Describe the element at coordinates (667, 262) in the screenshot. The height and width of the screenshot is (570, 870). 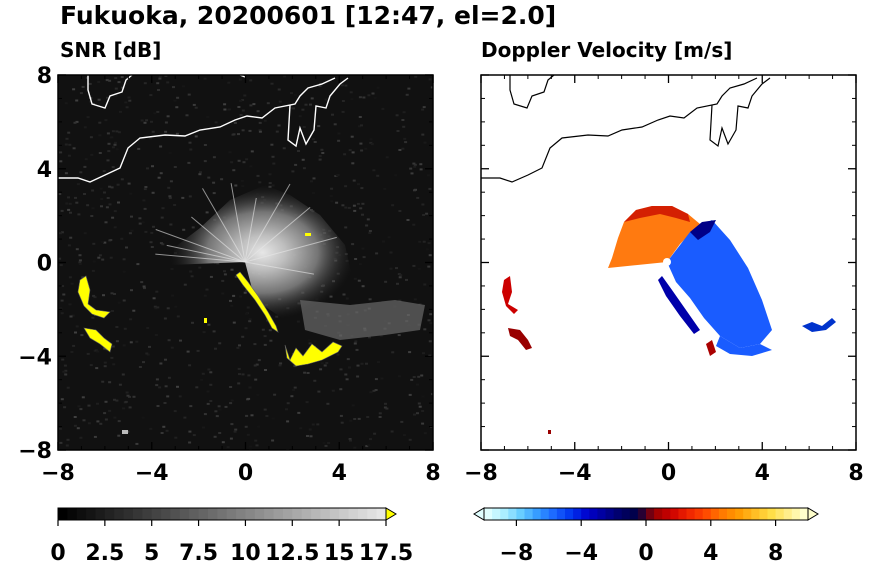
I see `doppler-radar-site` at that location.